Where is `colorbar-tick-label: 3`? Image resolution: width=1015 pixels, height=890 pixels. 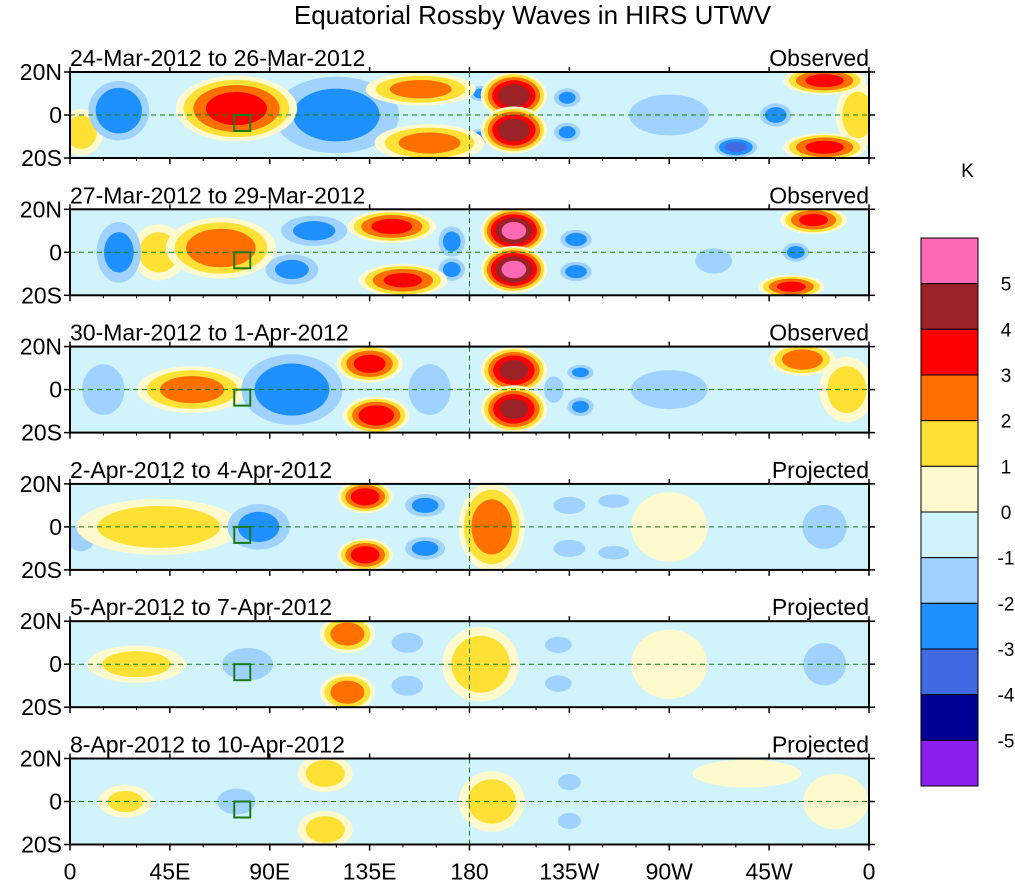
colorbar-tick-label: 3 is located at coordinates (1006, 376).